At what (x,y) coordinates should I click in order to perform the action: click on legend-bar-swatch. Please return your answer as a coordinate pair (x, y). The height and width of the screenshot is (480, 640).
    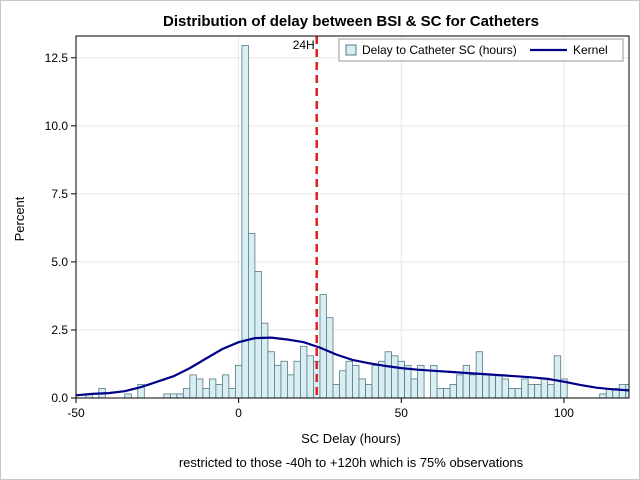
    Looking at the image, I should click on (351, 50).